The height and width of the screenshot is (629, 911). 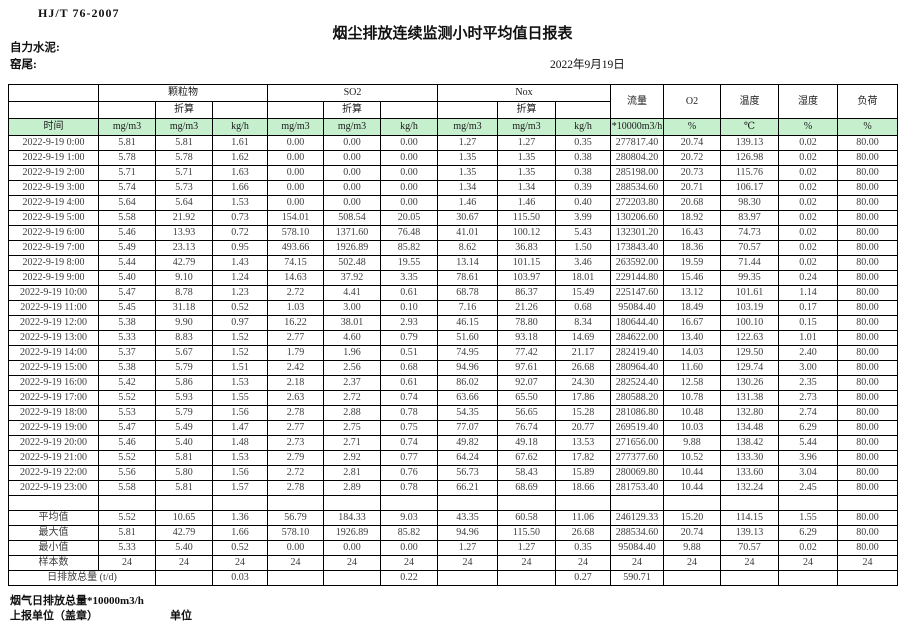 I want to click on value-cell: 95084.40, so click(x=637, y=548).